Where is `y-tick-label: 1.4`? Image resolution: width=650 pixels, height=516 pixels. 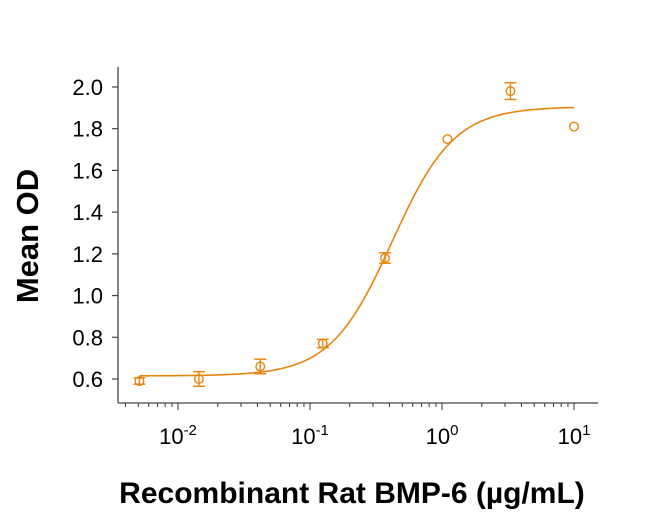
y-tick-label: 1.4 is located at coordinates (87, 212).